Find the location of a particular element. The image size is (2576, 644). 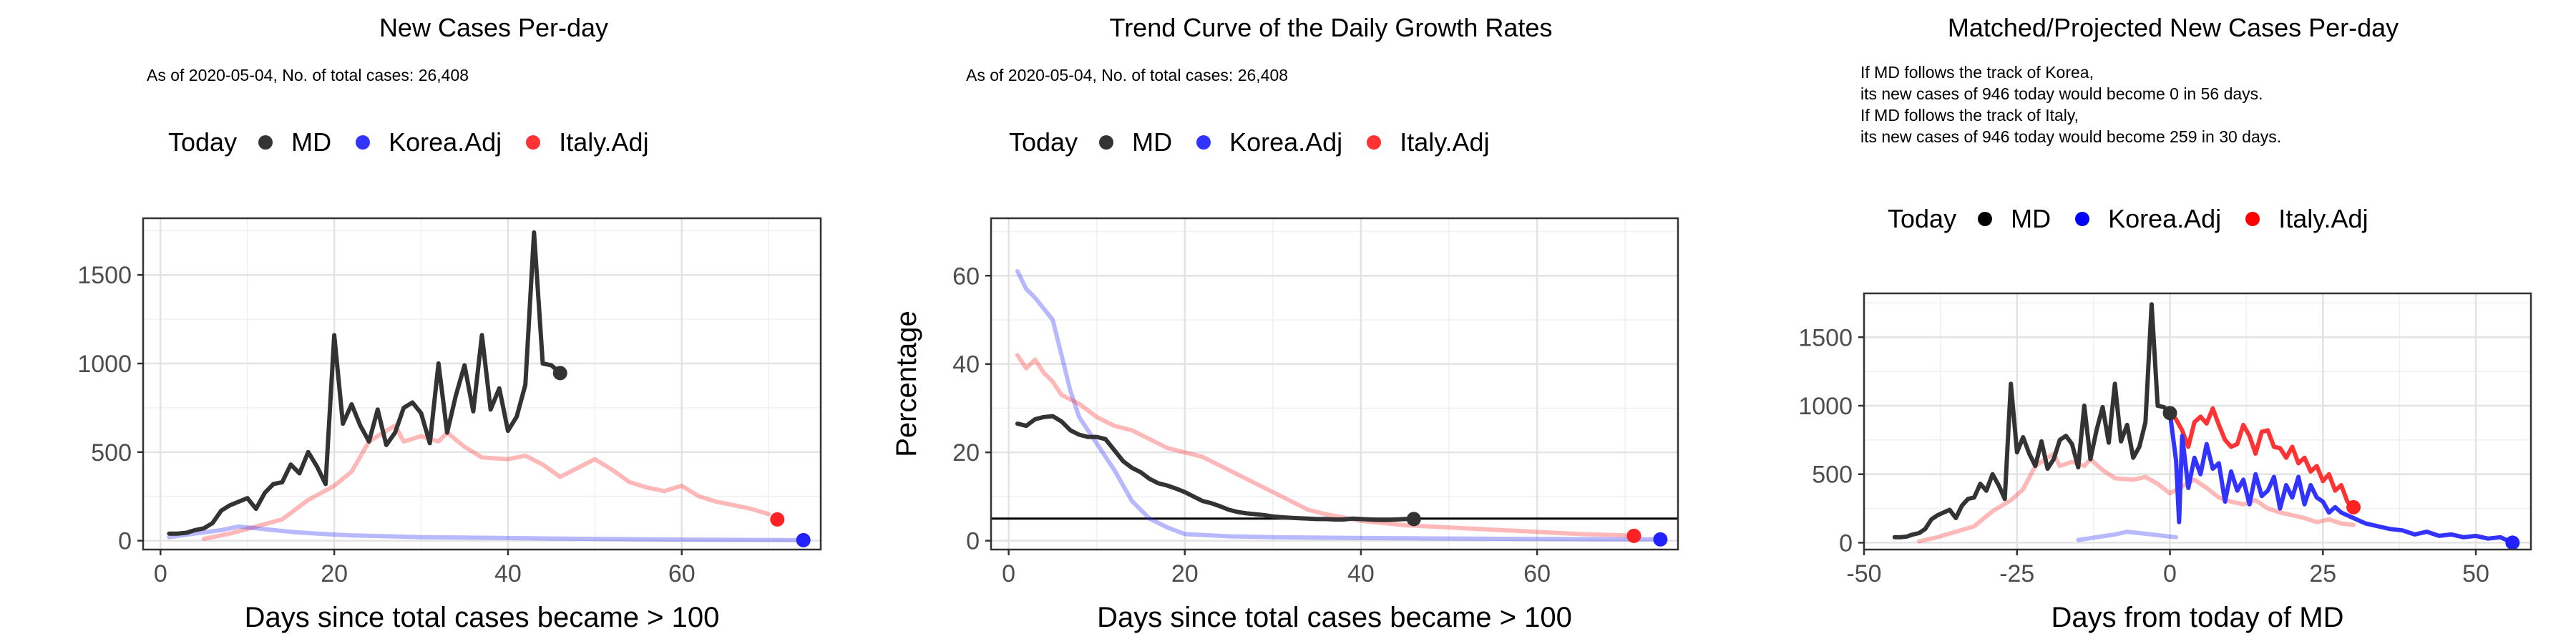

series-line-korea-adj-projected is located at coordinates (2341, 478).